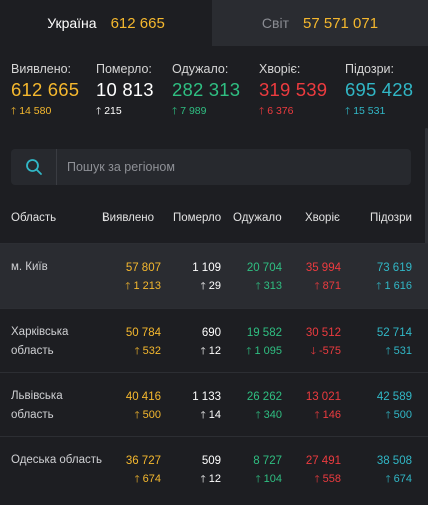 This screenshot has height=505, width=428. Describe the element at coordinates (227, 167) in the screenshot. I see `search-input` at that location.